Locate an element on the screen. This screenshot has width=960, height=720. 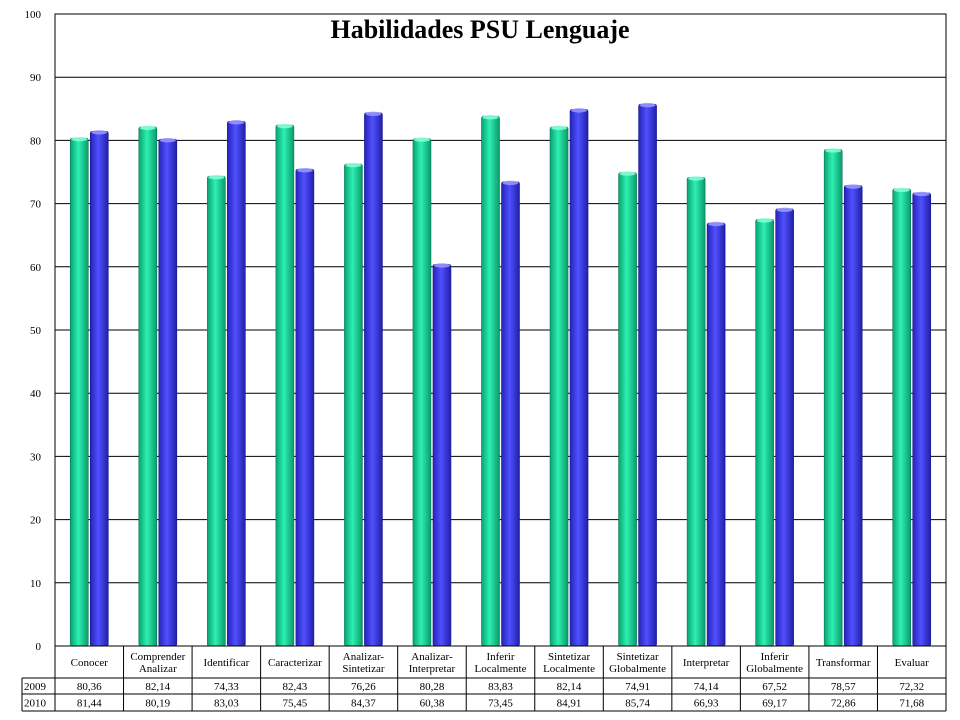
table-cell: 76,26 is located at coordinates (363, 687).